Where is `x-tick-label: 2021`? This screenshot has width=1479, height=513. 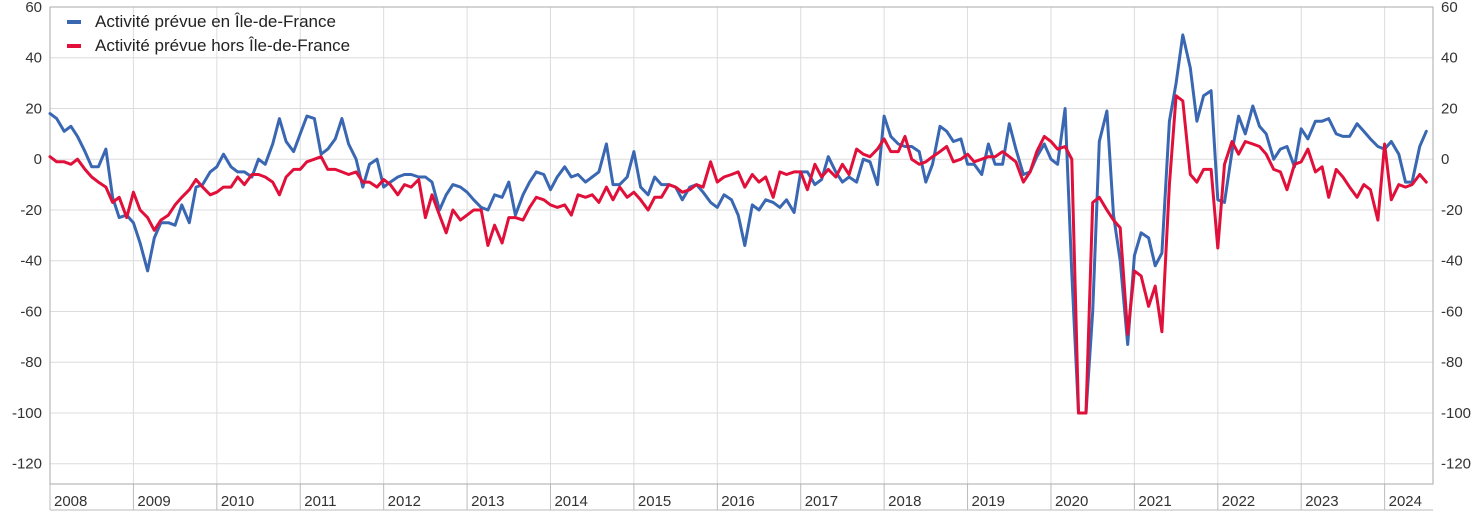 x-tick-label: 2021 is located at coordinates (1154, 501).